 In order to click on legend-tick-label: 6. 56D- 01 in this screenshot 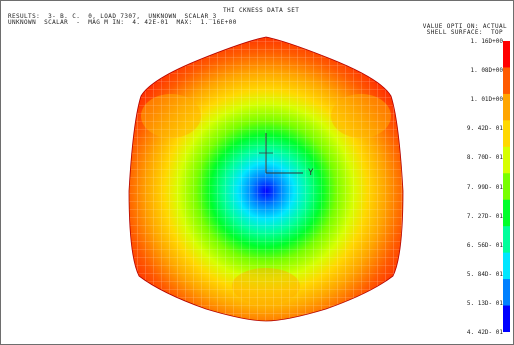, I will do `click(484, 245)`.